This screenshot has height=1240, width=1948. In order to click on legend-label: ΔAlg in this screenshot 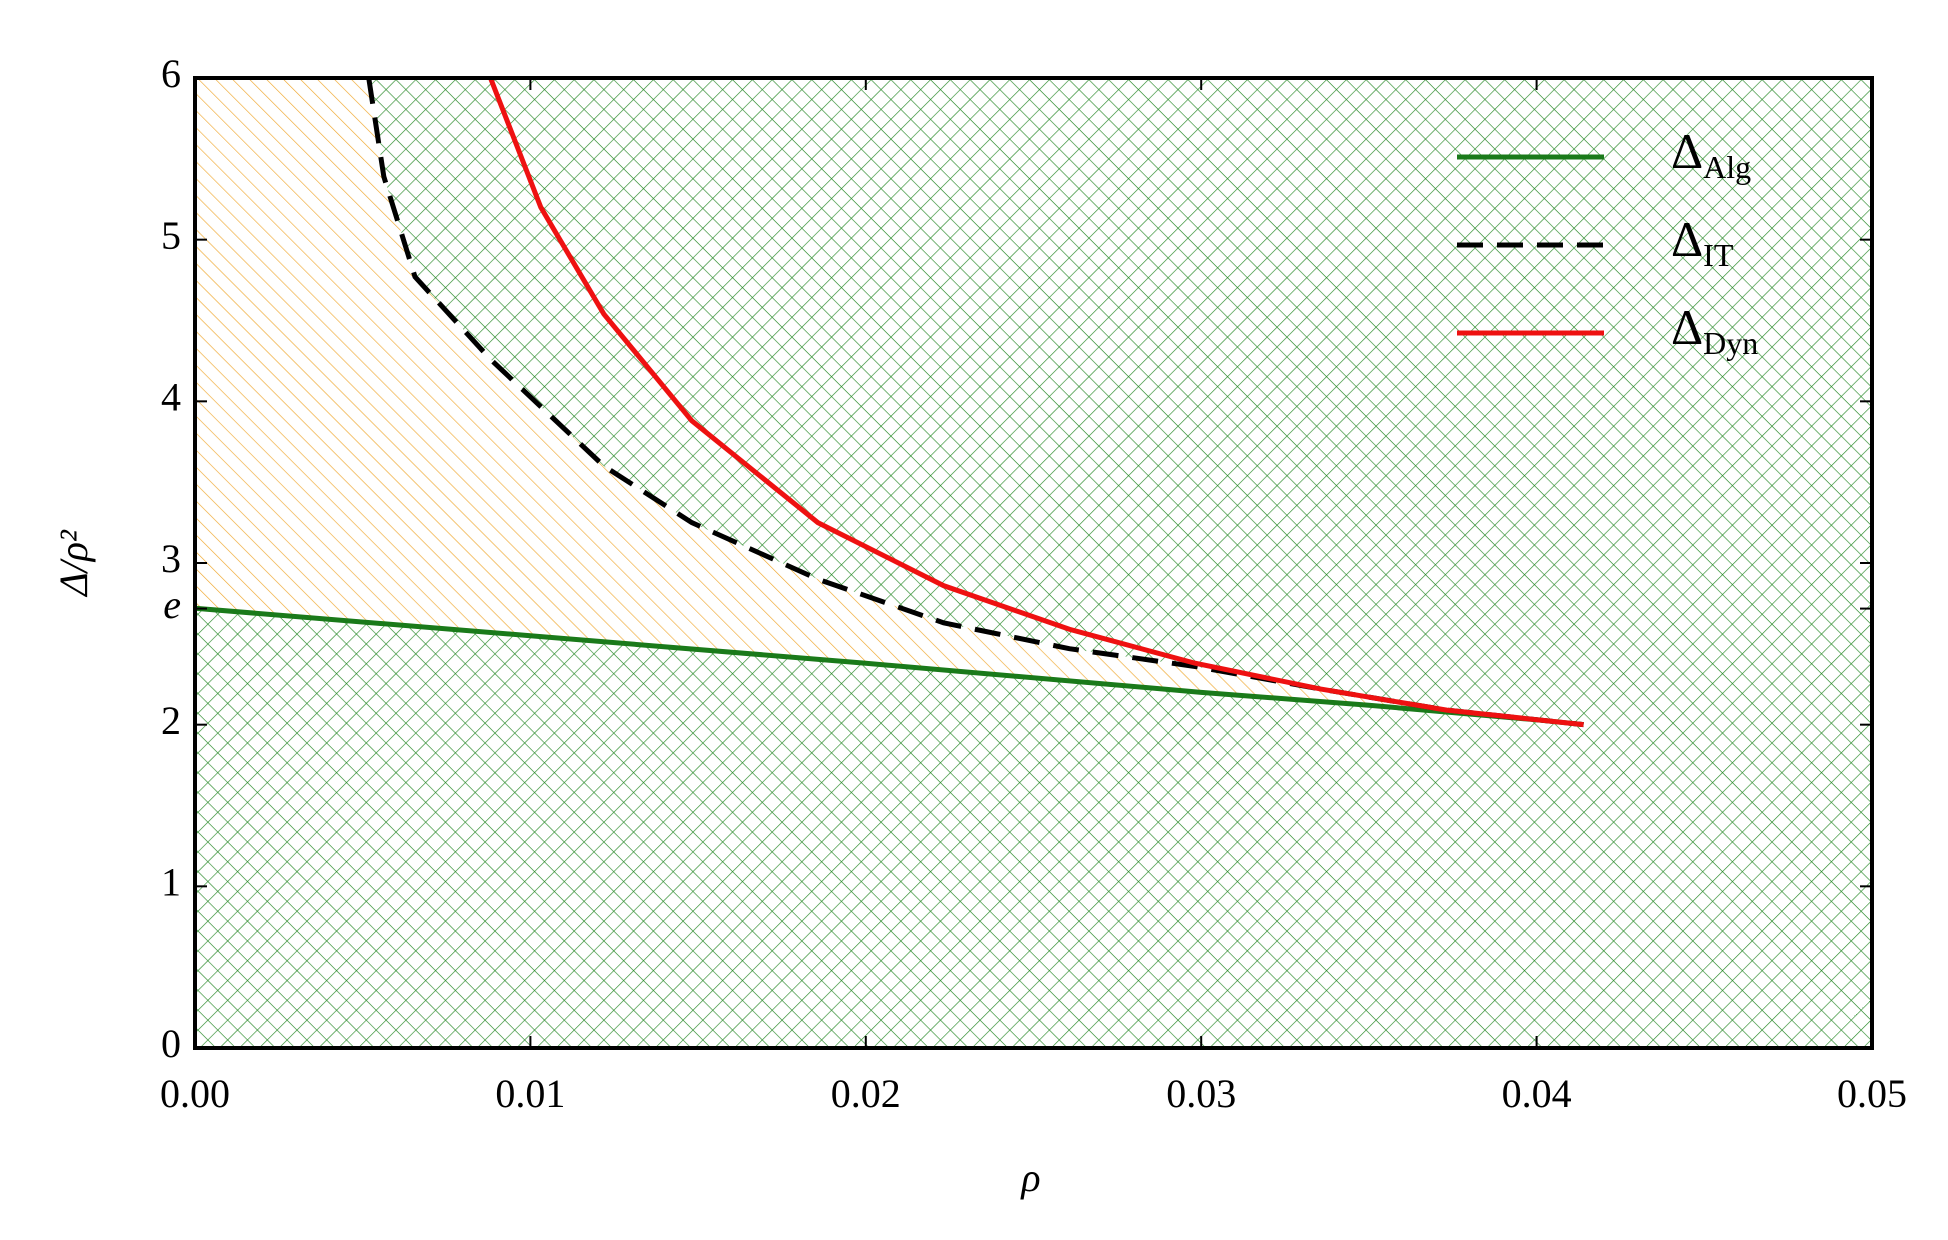, I will do `click(1711, 154)`.